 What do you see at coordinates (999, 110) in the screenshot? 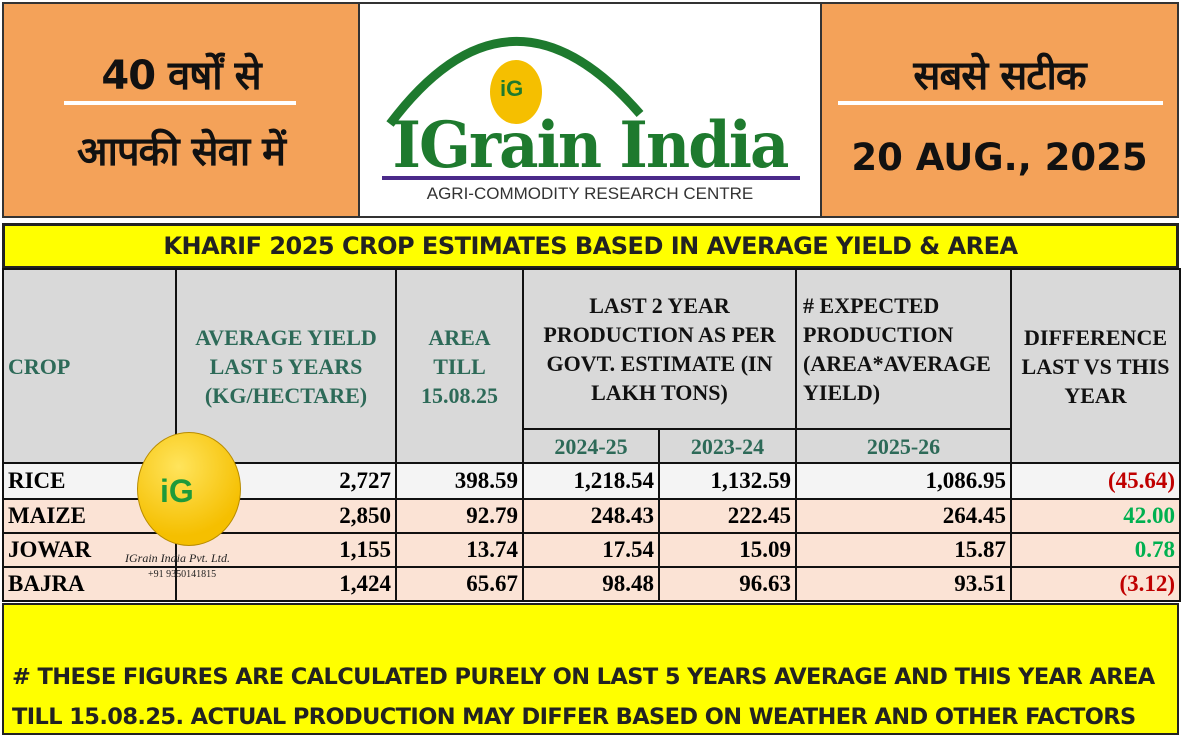
I see `right-banner: सबसे सटीक 20 AUG., 2025` at bounding box center [999, 110].